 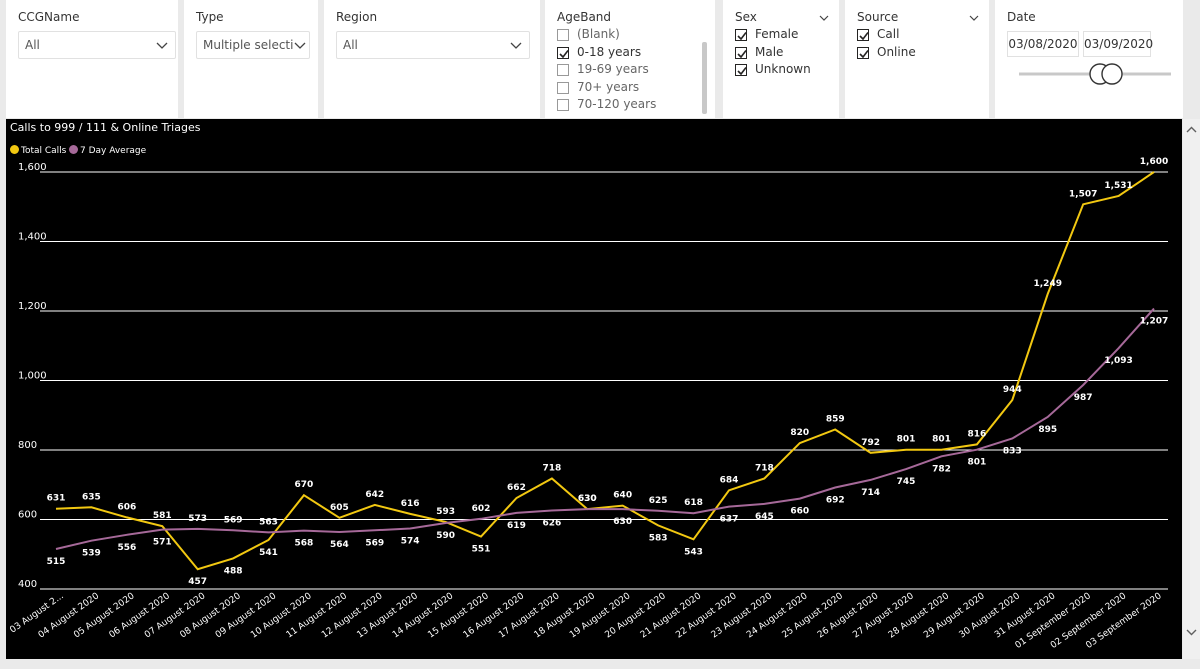 What do you see at coordinates (97, 45) in the screenshot?
I see `ccgname-dropdown: All` at bounding box center [97, 45].